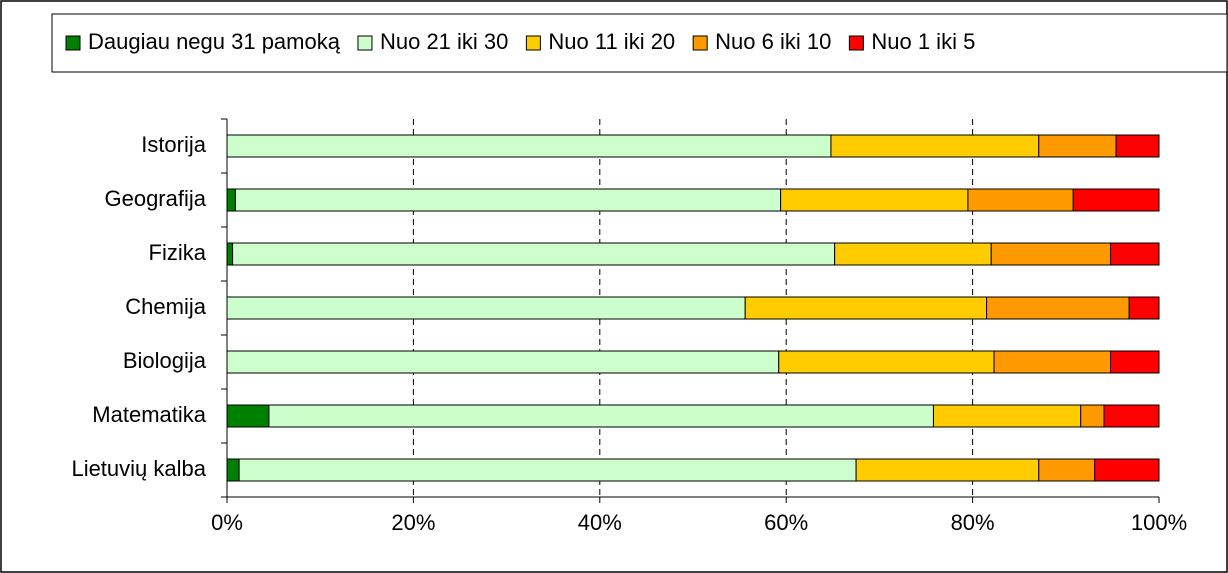 The image size is (1228, 573). What do you see at coordinates (973, 522) in the screenshot?
I see `x-tick-label: 80%` at bounding box center [973, 522].